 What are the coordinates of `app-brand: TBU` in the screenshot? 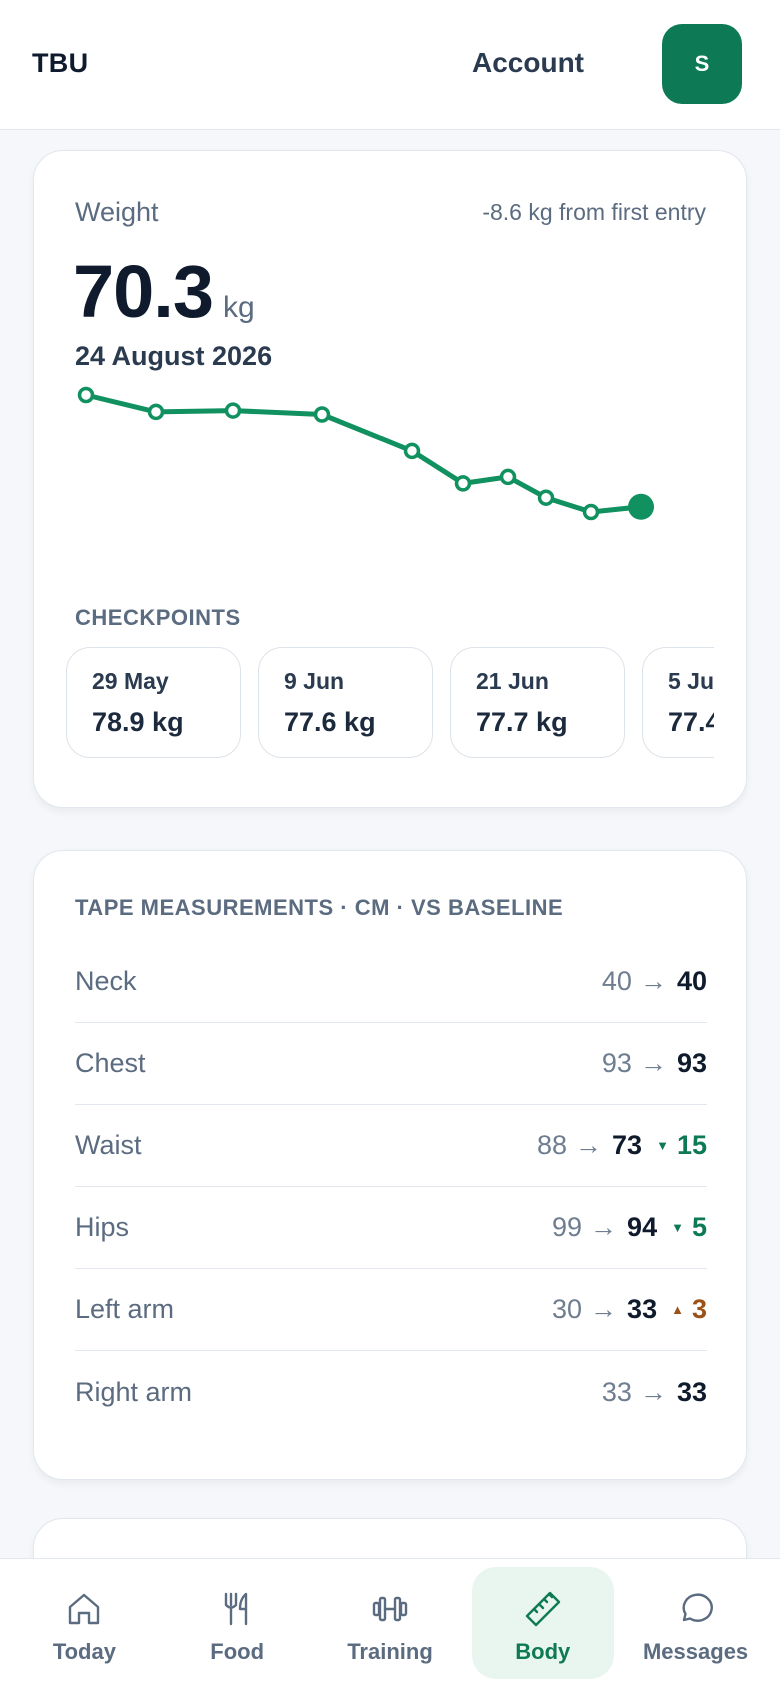 It's located at (60, 63).